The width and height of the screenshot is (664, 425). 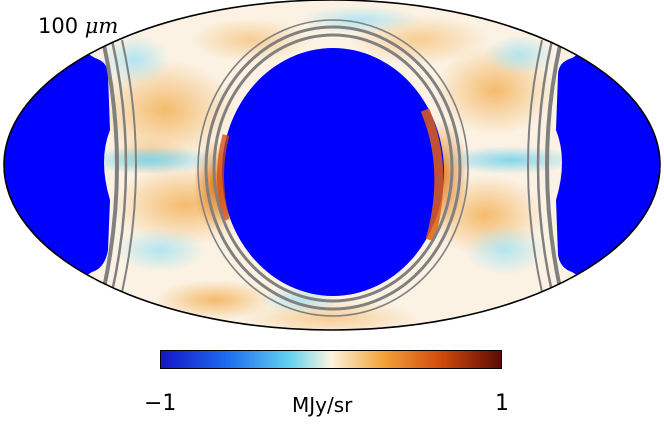 What do you see at coordinates (502, 403) in the screenshot?
I see `colorbar-max-label: 1` at bounding box center [502, 403].